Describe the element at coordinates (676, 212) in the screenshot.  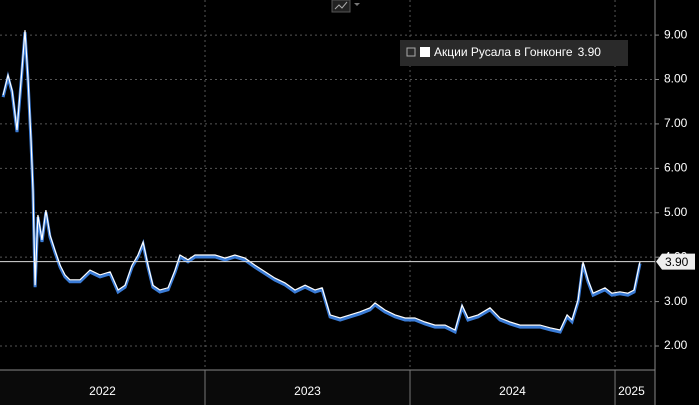
I see `y-tick-label: 5.00` at that location.